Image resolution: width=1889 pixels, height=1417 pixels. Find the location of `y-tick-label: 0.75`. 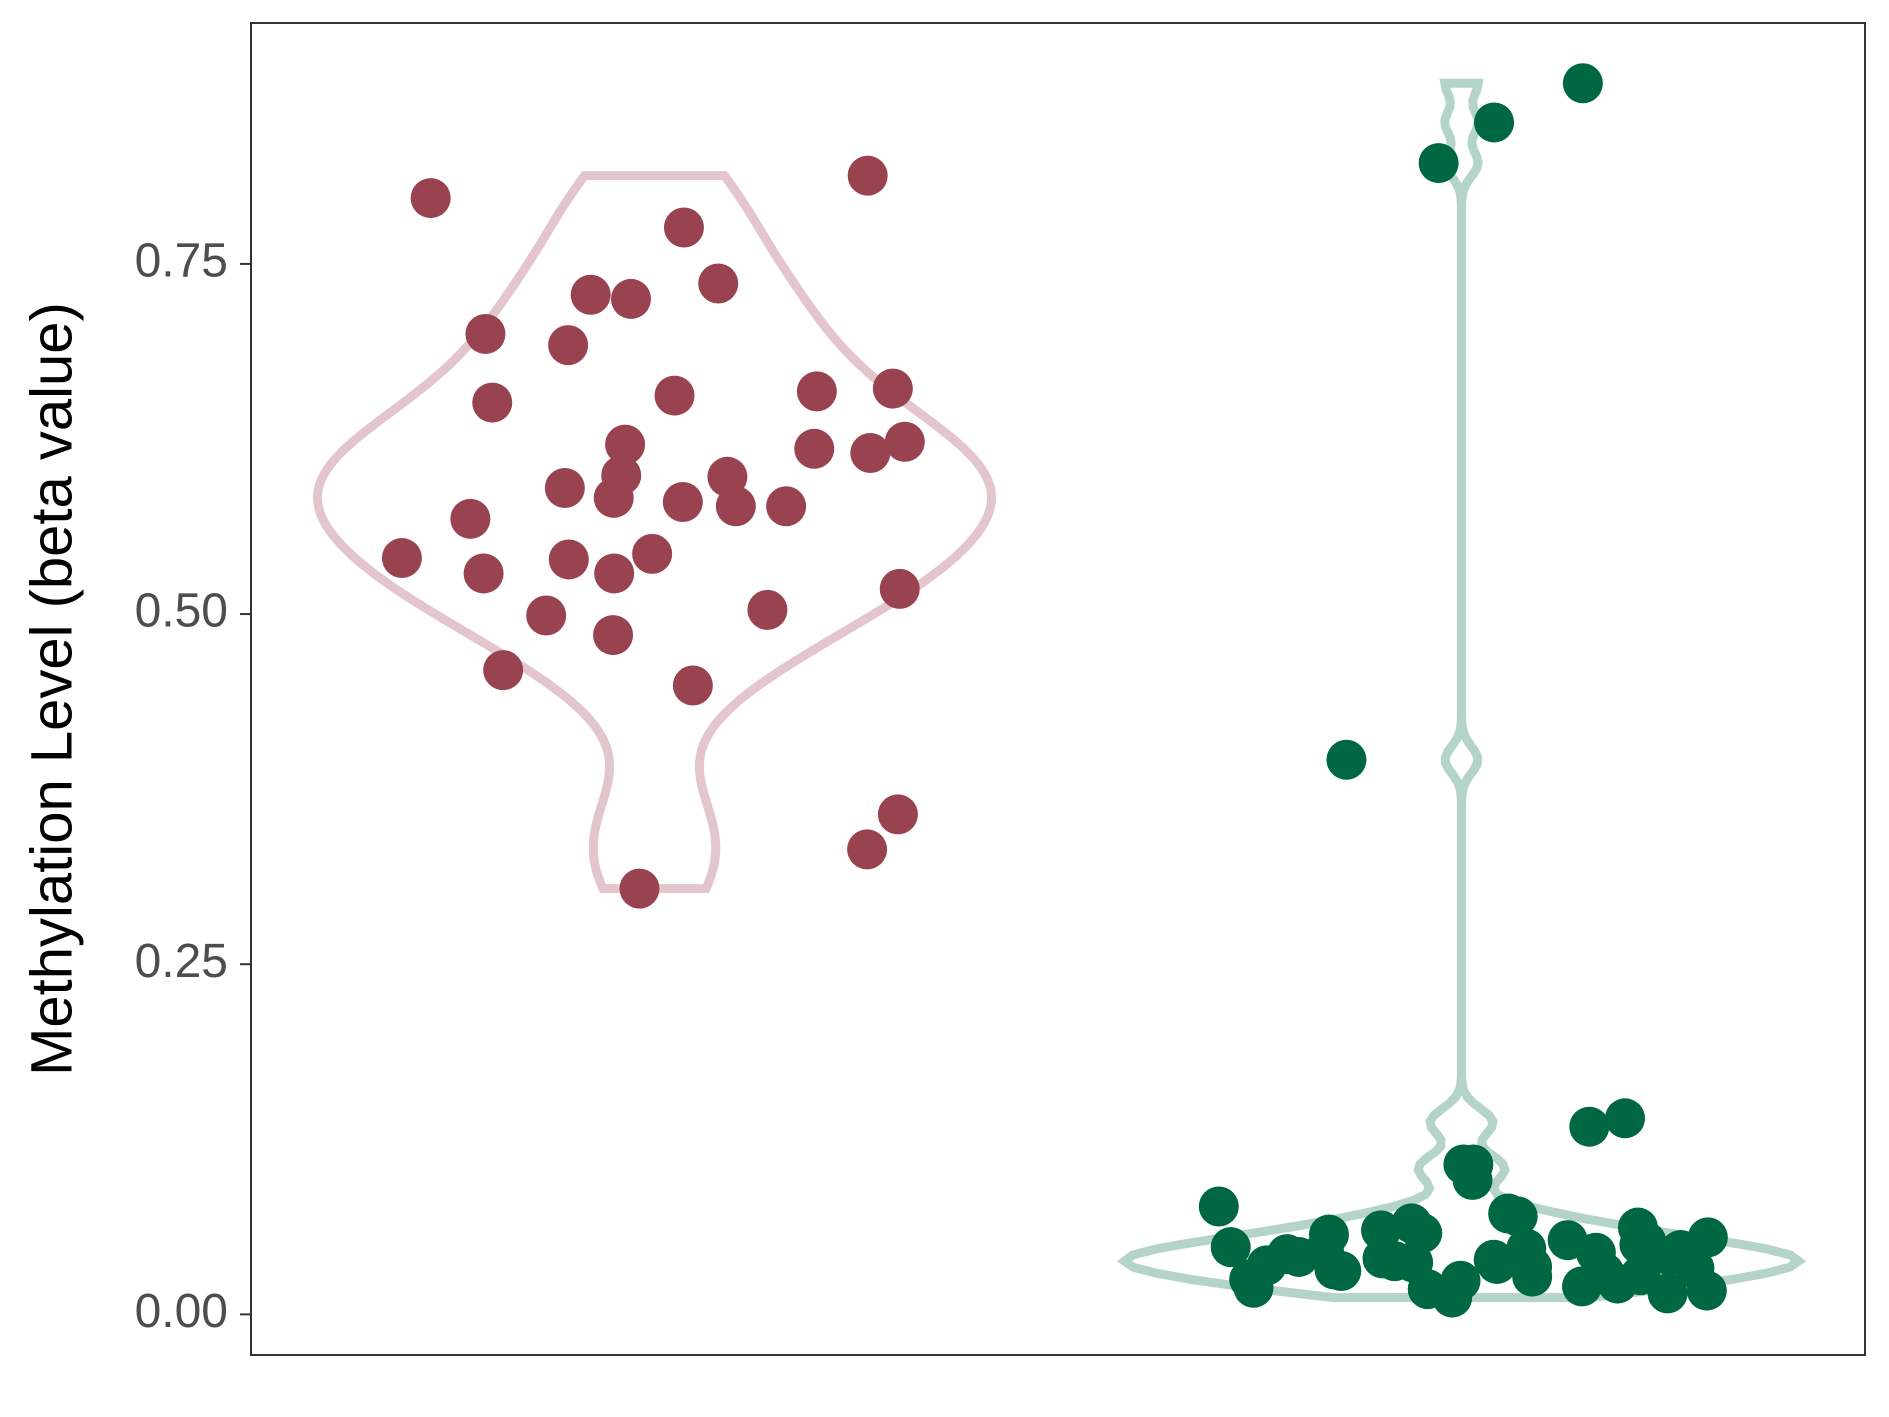

y-tick-label: 0.75 is located at coordinates (181, 261).